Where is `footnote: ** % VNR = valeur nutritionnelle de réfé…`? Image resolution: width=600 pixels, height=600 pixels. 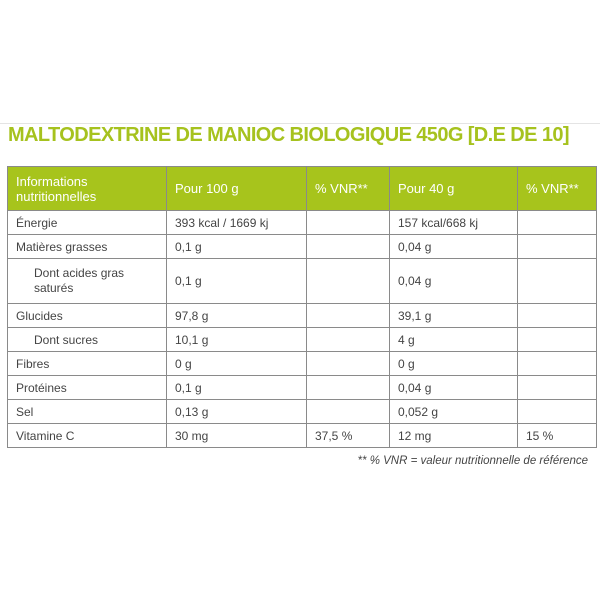 footnote: ** % VNR = valeur nutritionnelle de réfé… is located at coordinates (472, 461).